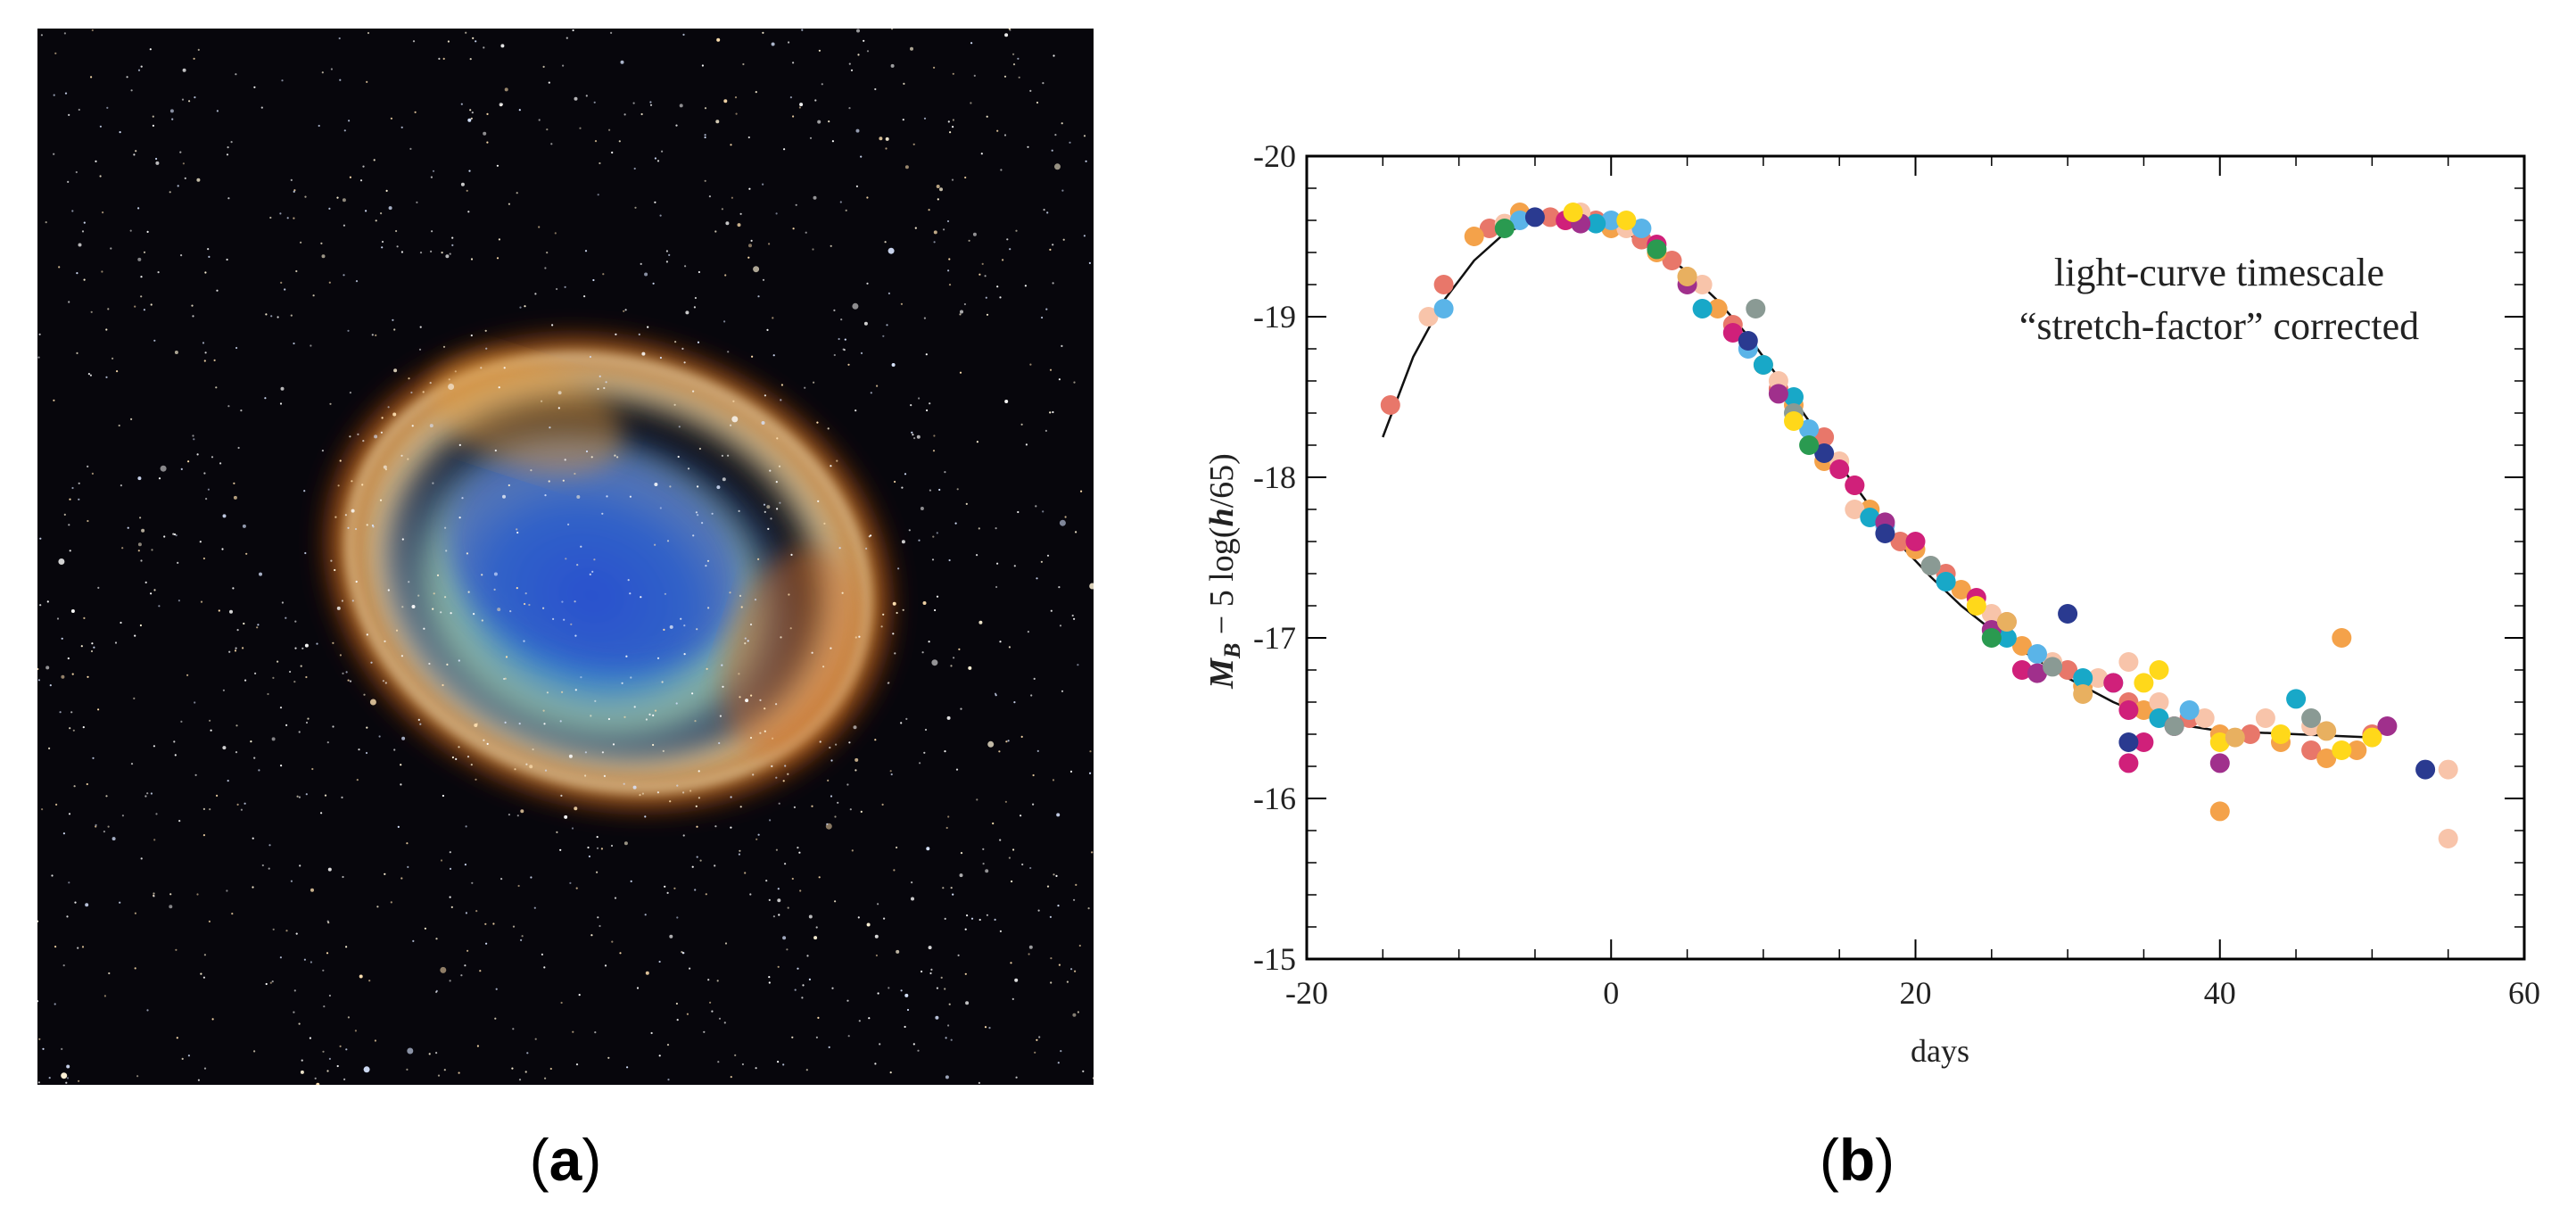 The image size is (2576, 1224). What do you see at coordinates (2219, 326) in the screenshot?
I see `annotation-line-2: “stretch-factor” corrected` at bounding box center [2219, 326].